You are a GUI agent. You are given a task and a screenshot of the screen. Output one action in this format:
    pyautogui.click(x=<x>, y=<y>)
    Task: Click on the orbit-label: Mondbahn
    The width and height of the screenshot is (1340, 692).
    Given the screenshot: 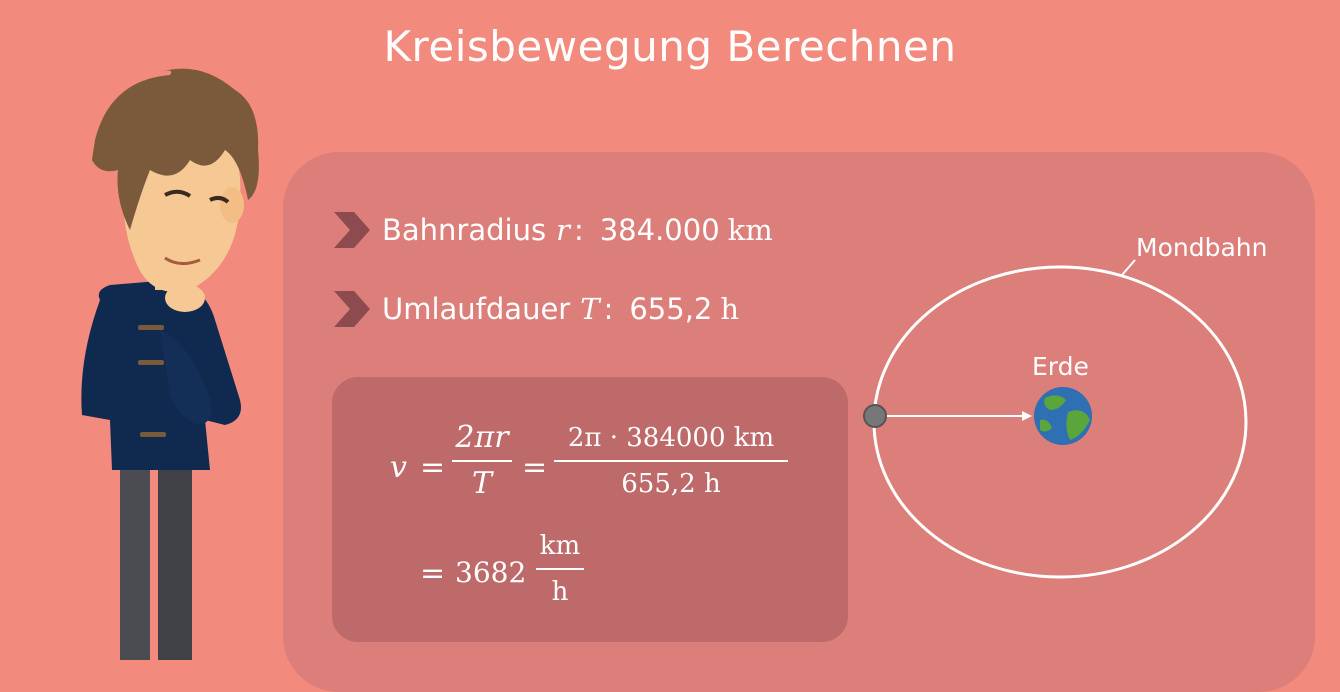 What is the action you would take?
    pyautogui.click(x=1202, y=247)
    